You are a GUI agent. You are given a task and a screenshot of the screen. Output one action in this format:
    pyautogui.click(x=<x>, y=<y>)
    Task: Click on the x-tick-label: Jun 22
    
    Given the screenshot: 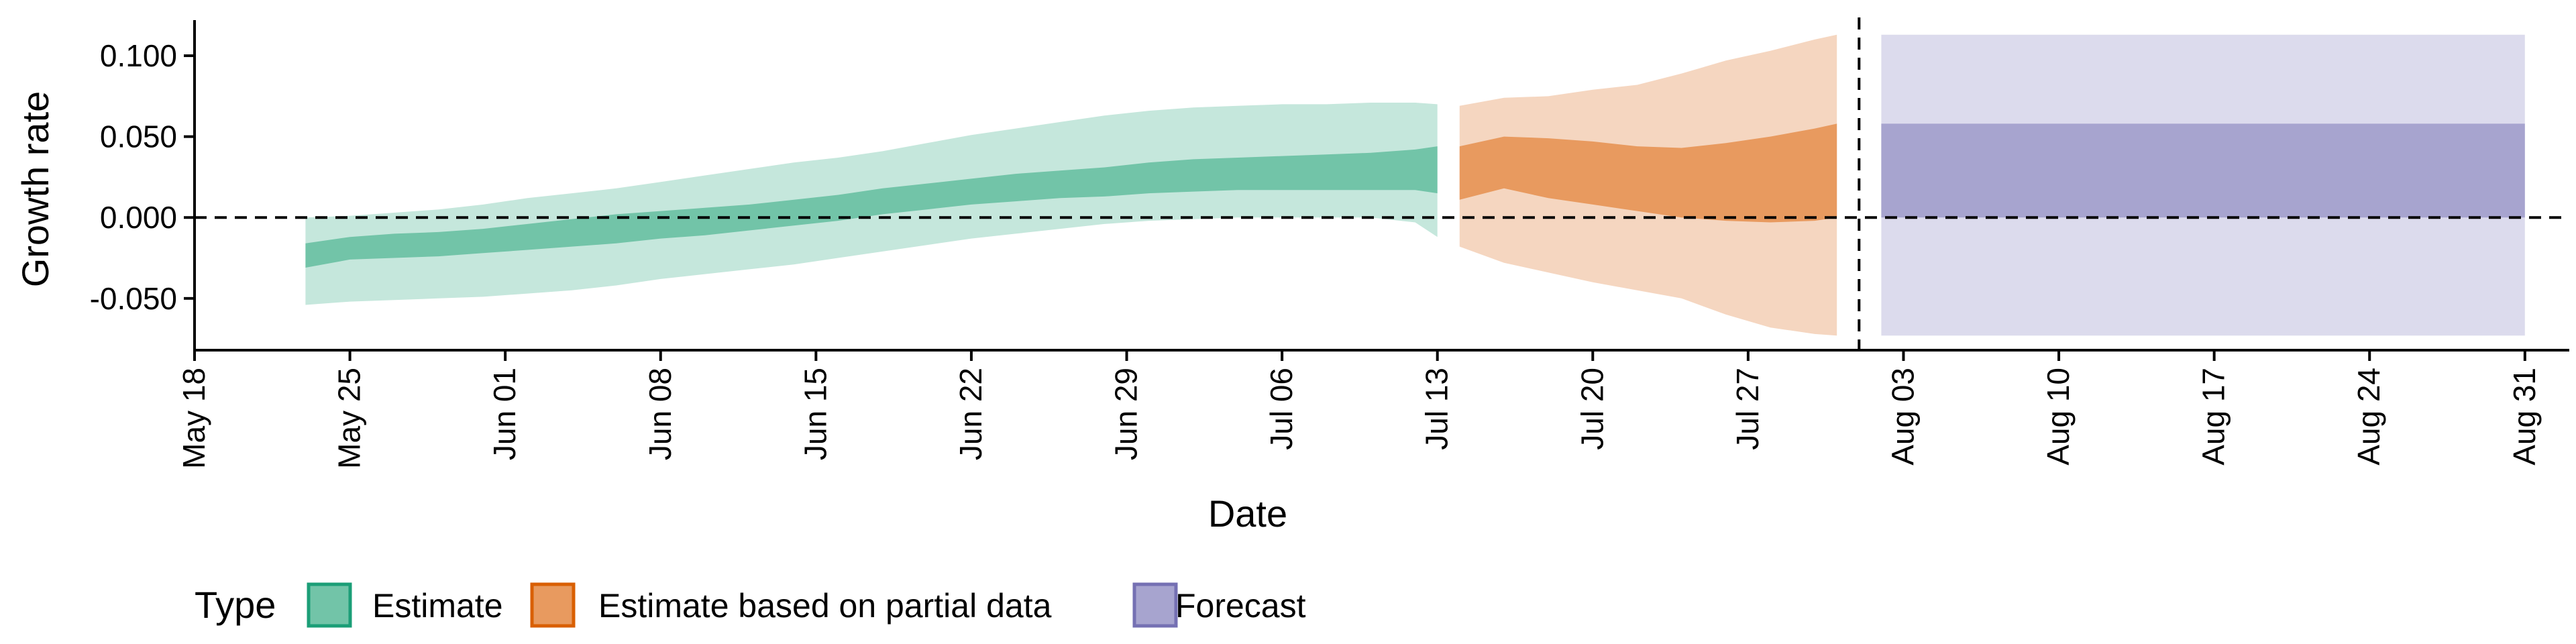 What is the action you would take?
    pyautogui.click(x=970, y=414)
    